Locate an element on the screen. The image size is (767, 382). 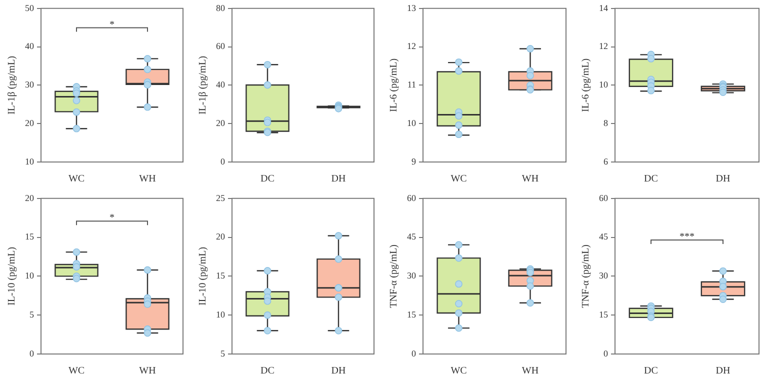
y-tick-label: 80 is located at coordinates (221, 7).